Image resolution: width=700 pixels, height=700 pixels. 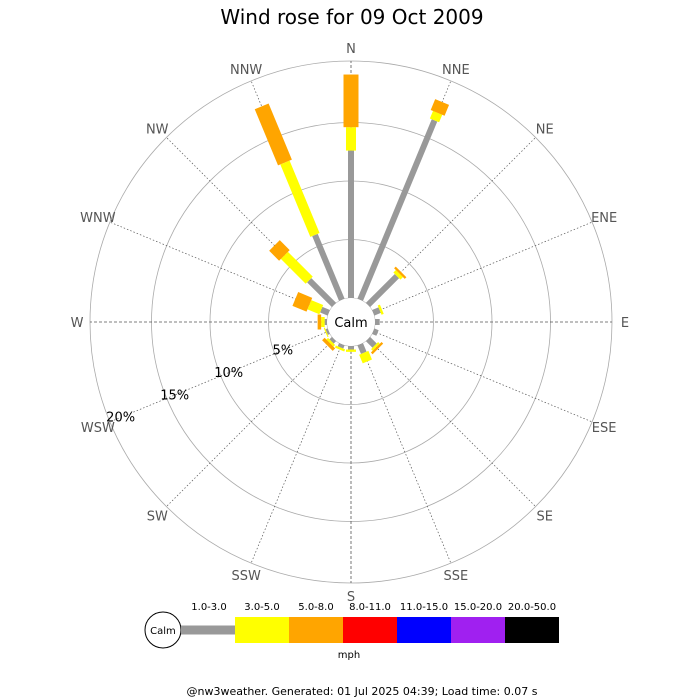 What do you see at coordinates (208, 607) in the screenshot?
I see `legend-label-0: 1.0-3.0` at bounding box center [208, 607].